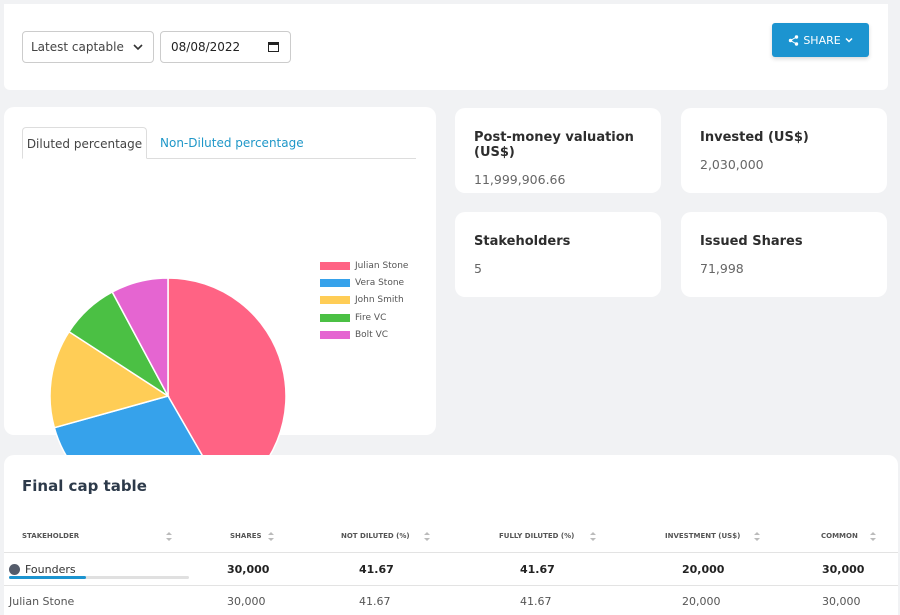  I want to click on legend-item: Vera Stone, so click(364, 282).